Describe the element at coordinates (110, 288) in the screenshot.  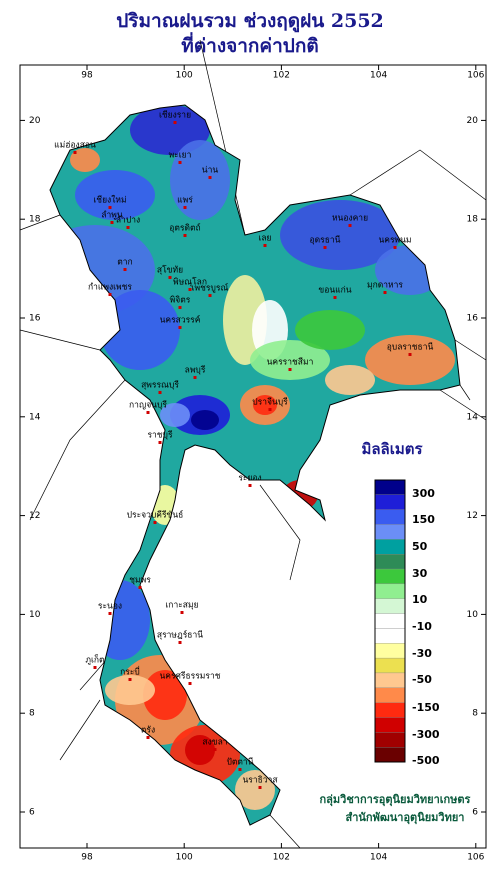
I see `place-label: กำแพงเพชร` at that location.